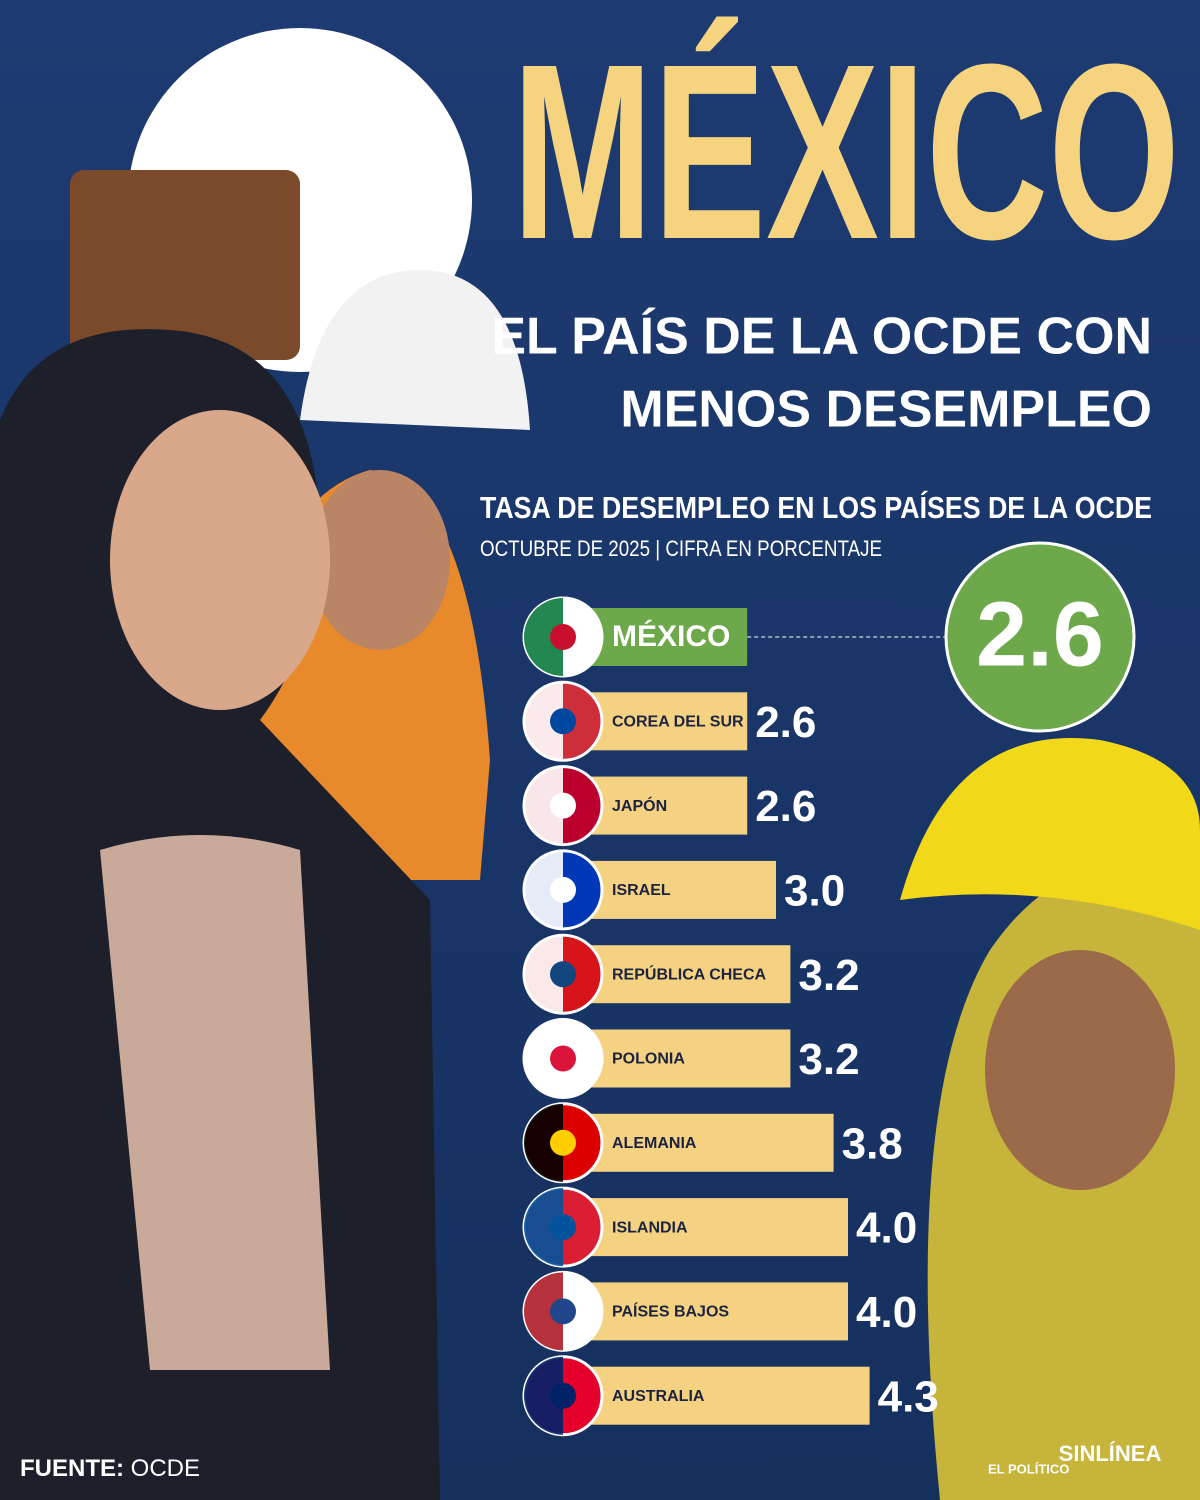 The width and height of the screenshot is (1200, 1500). Describe the element at coordinates (689, 973) in the screenshot. I see `category-label: REPÚBLICA CHECA` at that location.